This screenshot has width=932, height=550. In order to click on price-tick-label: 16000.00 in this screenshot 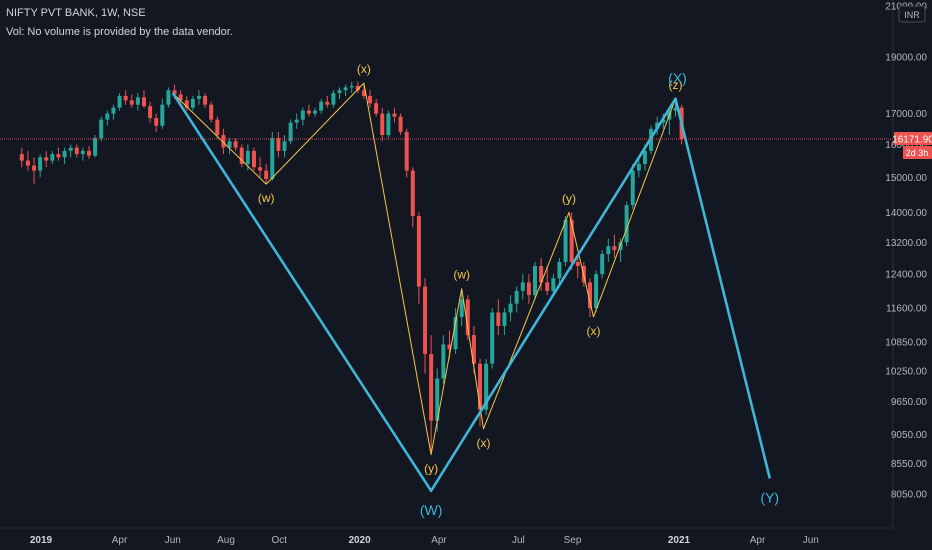, I will do `click(906, 145)`.